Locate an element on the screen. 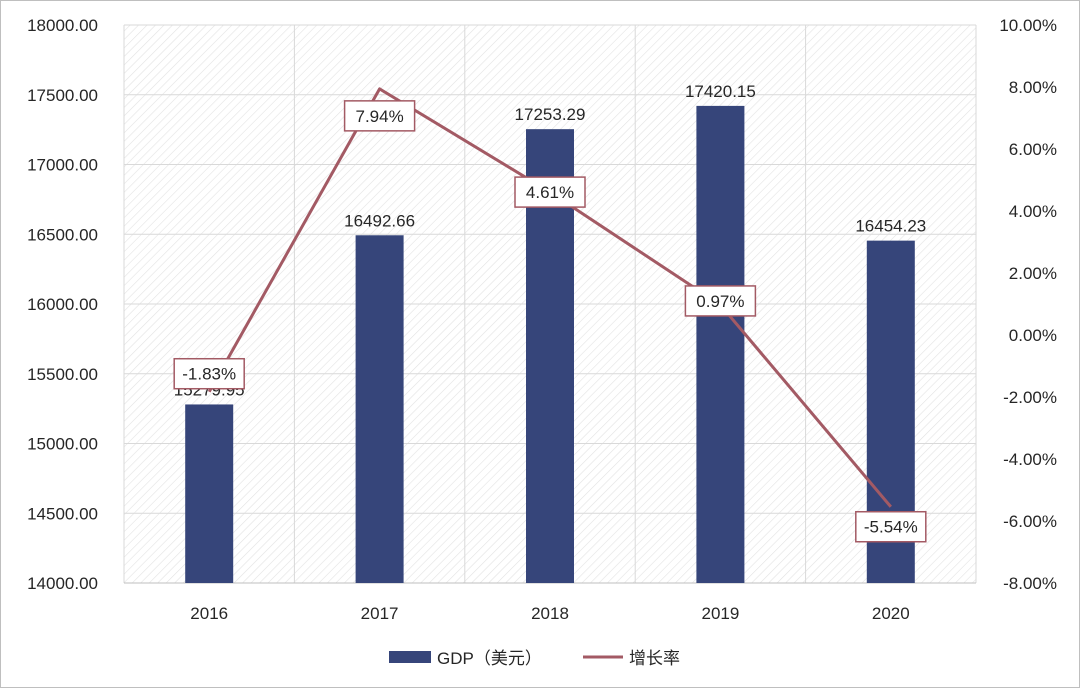  right-axis-tick: 8.00% is located at coordinates (1033, 87).